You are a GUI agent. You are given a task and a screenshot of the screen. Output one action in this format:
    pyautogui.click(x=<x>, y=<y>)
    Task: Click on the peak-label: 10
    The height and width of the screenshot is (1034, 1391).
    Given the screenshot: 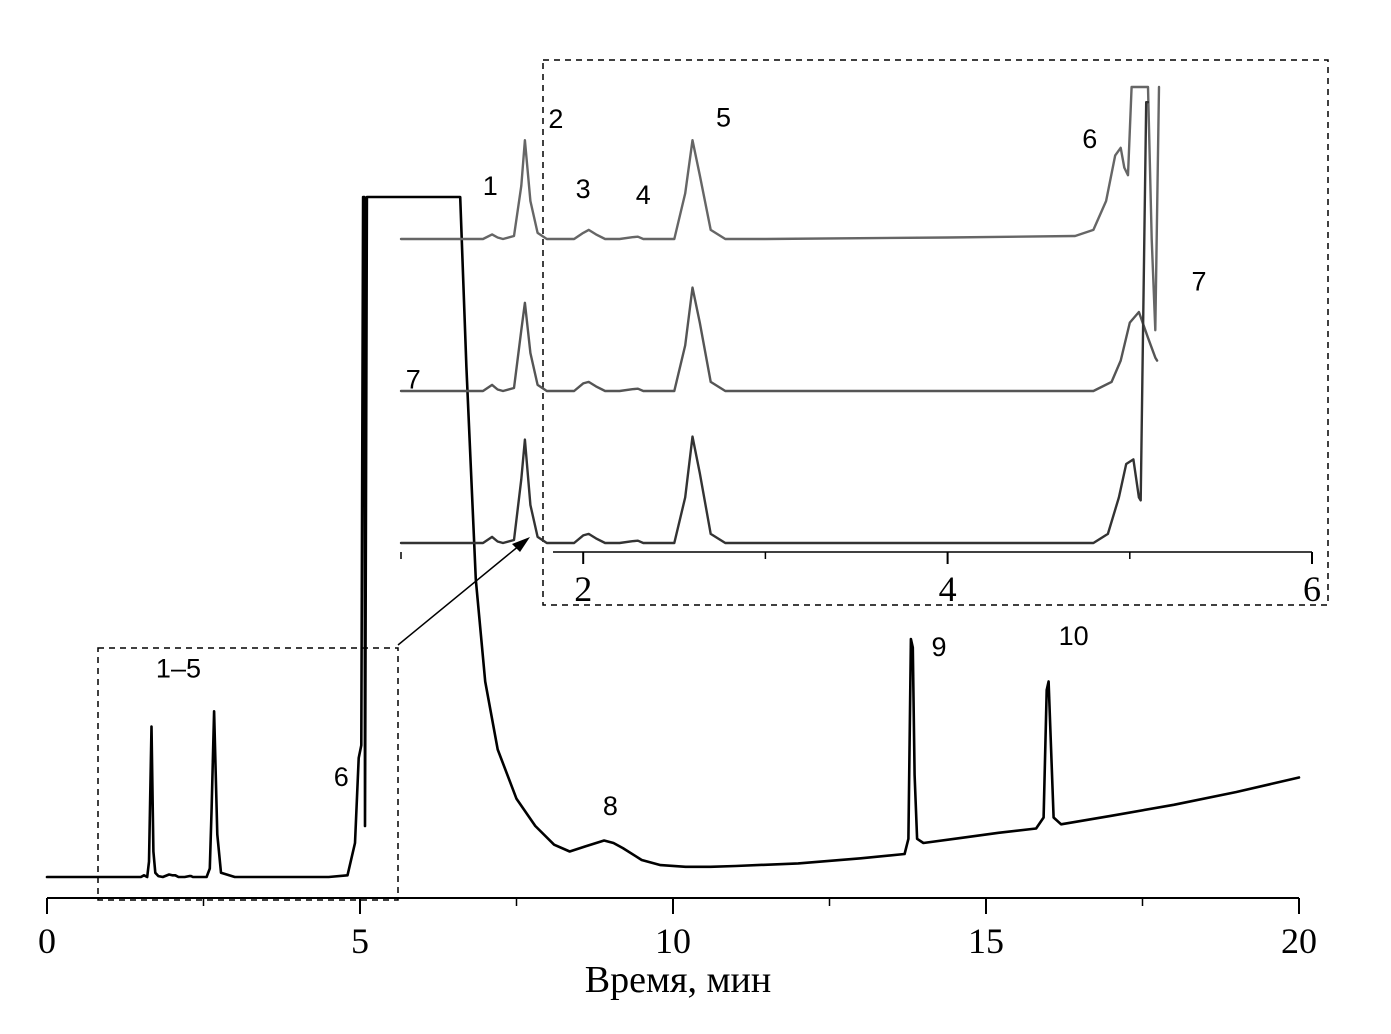 What is the action you would take?
    pyautogui.click(x=1074, y=636)
    